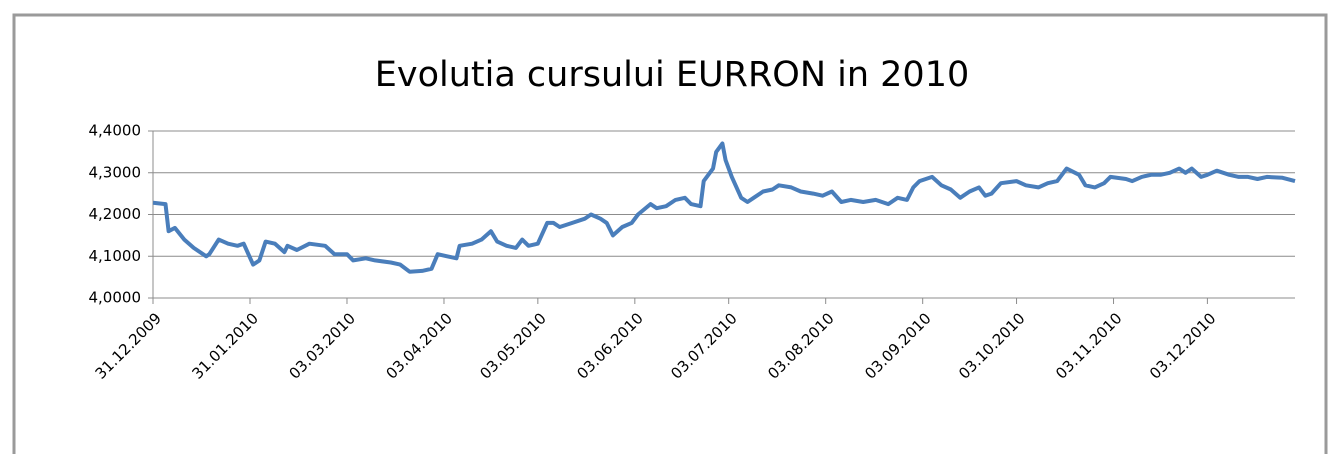 The image size is (1340, 454). I want to click on y-tick-label: 4,3000, so click(115, 172).